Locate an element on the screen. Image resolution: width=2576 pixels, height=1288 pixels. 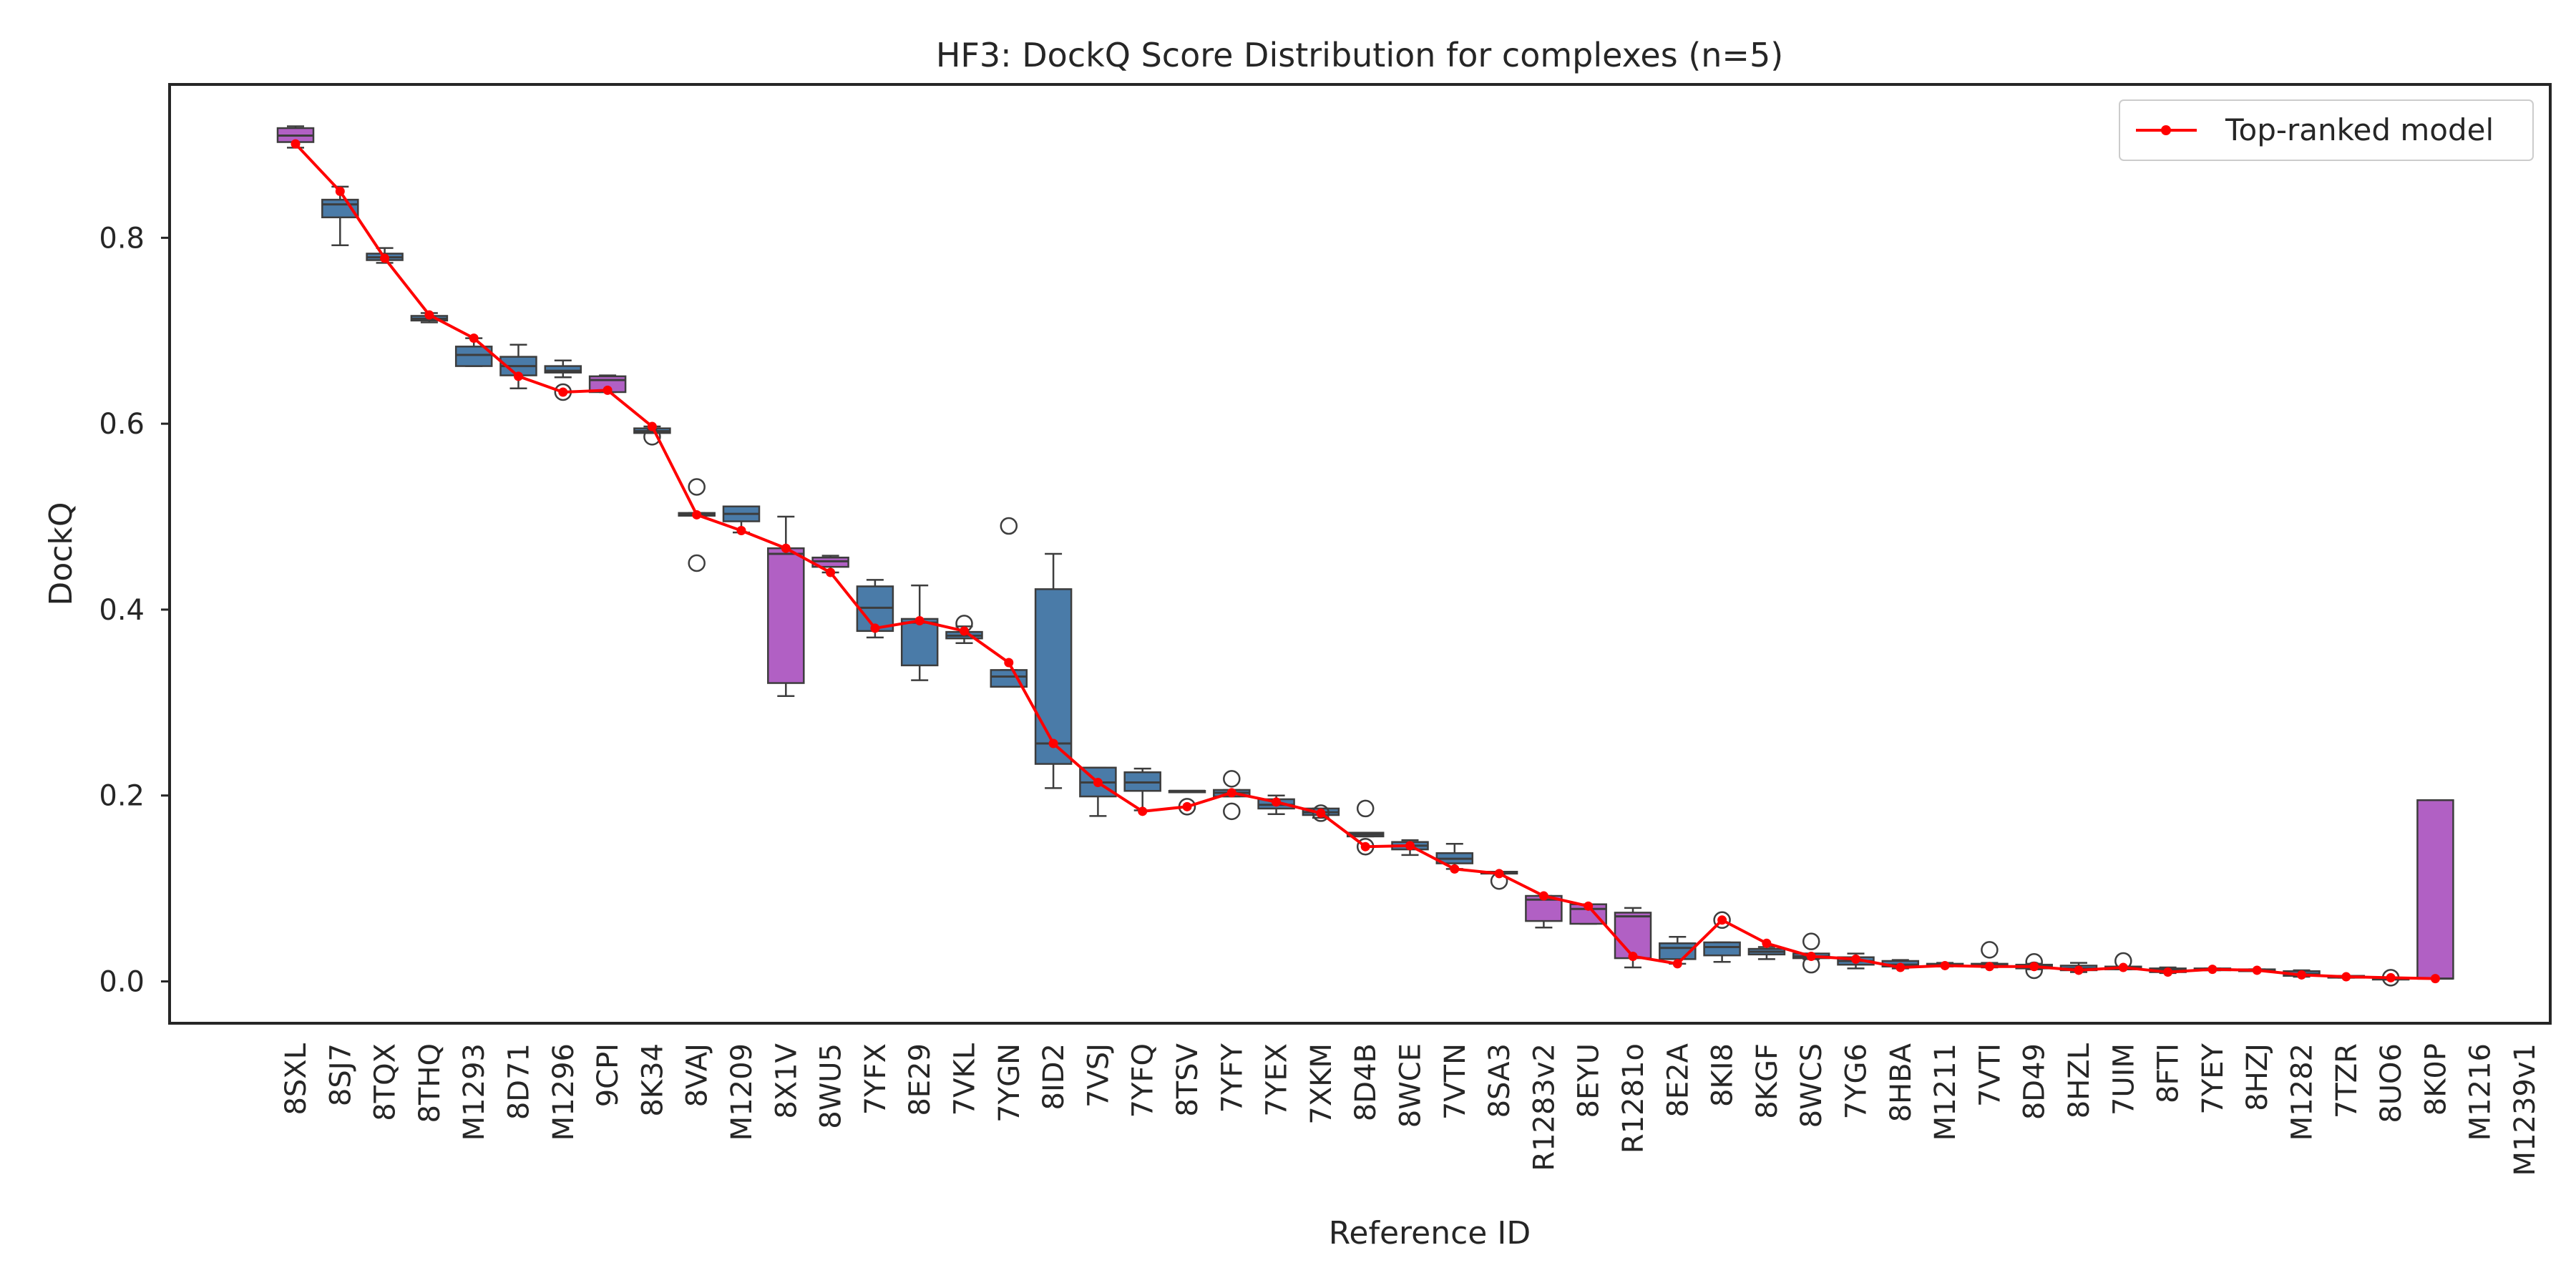
x-tick-label: 8D4B is located at coordinates (1366, 1082).